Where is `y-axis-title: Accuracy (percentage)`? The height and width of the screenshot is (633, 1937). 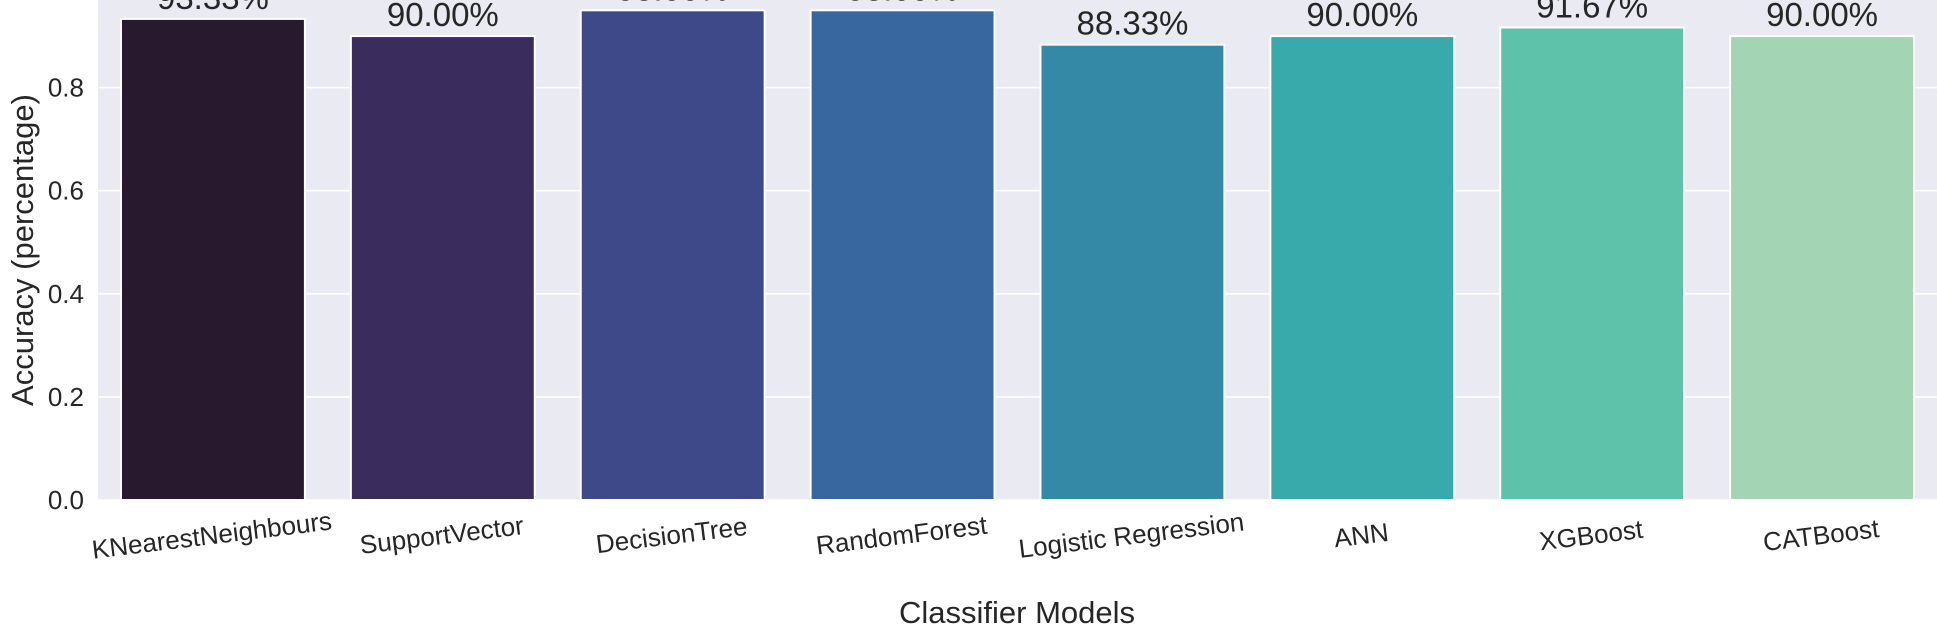 y-axis-title: Accuracy (percentage) is located at coordinates (22, 250).